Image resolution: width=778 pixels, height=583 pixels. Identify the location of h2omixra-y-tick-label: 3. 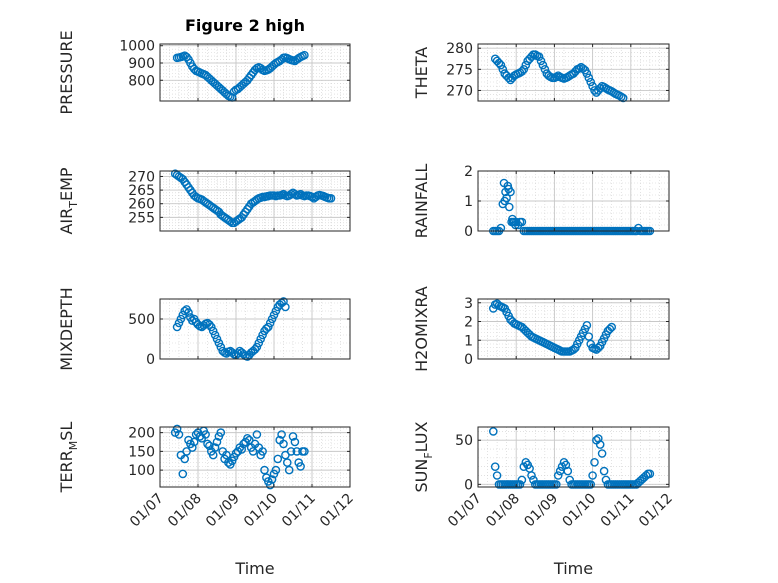
(468, 304).